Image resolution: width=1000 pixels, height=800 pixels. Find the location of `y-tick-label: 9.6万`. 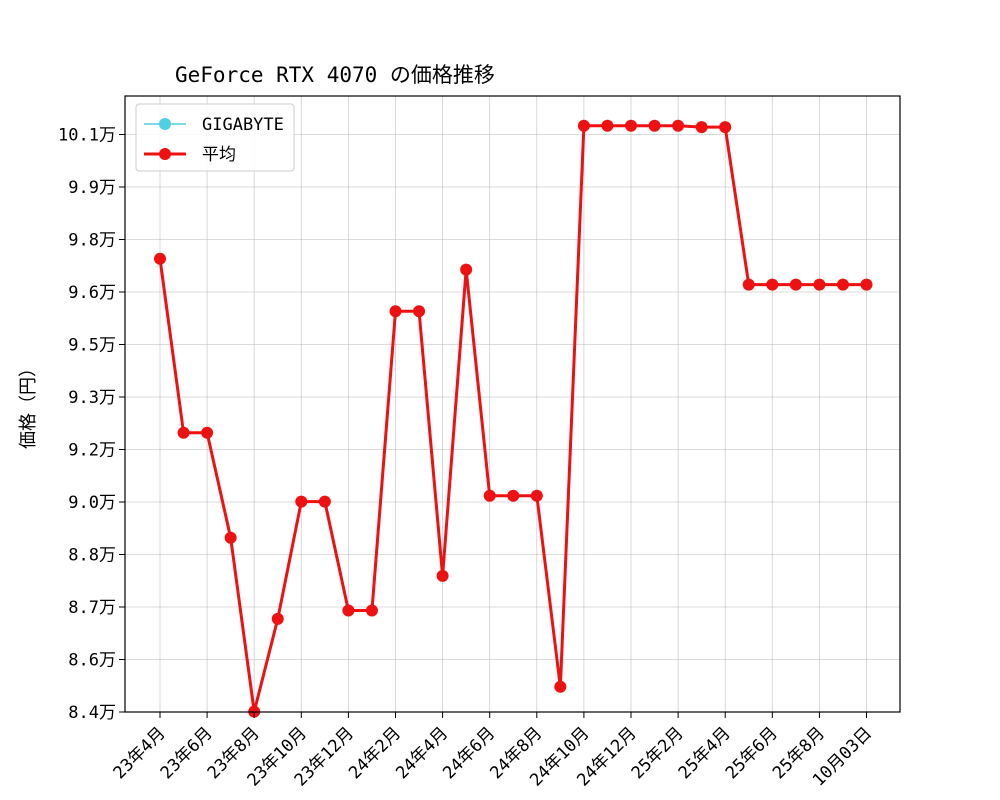

y-tick-label: 9.6万 is located at coordinates (92, 293).